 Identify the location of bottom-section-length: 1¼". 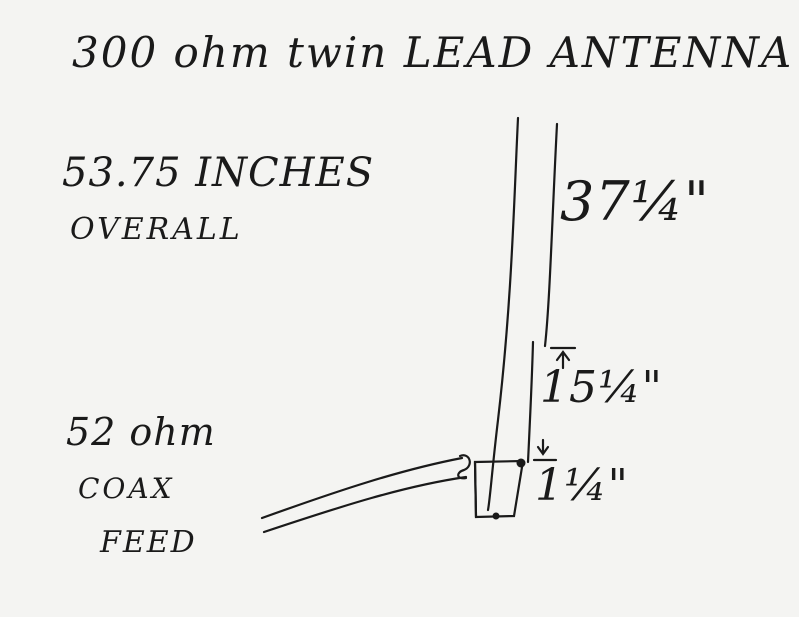
(582, 485).